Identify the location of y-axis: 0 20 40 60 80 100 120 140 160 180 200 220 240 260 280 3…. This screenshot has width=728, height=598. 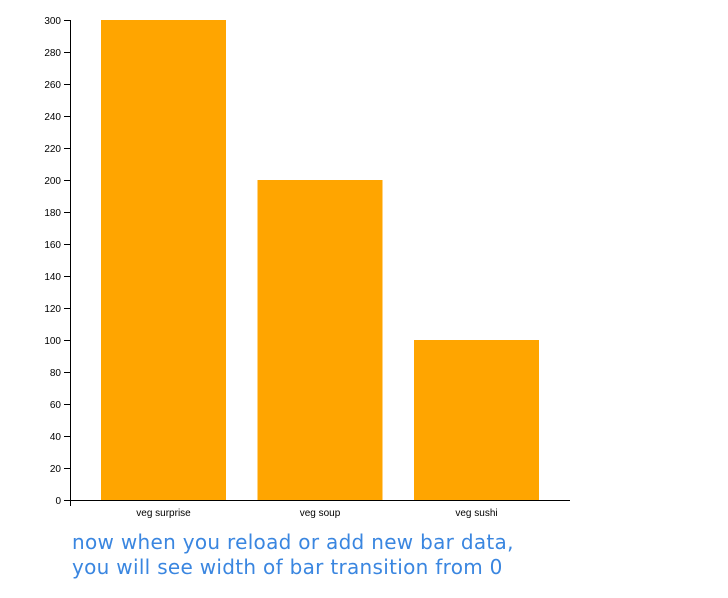
(57, 261).